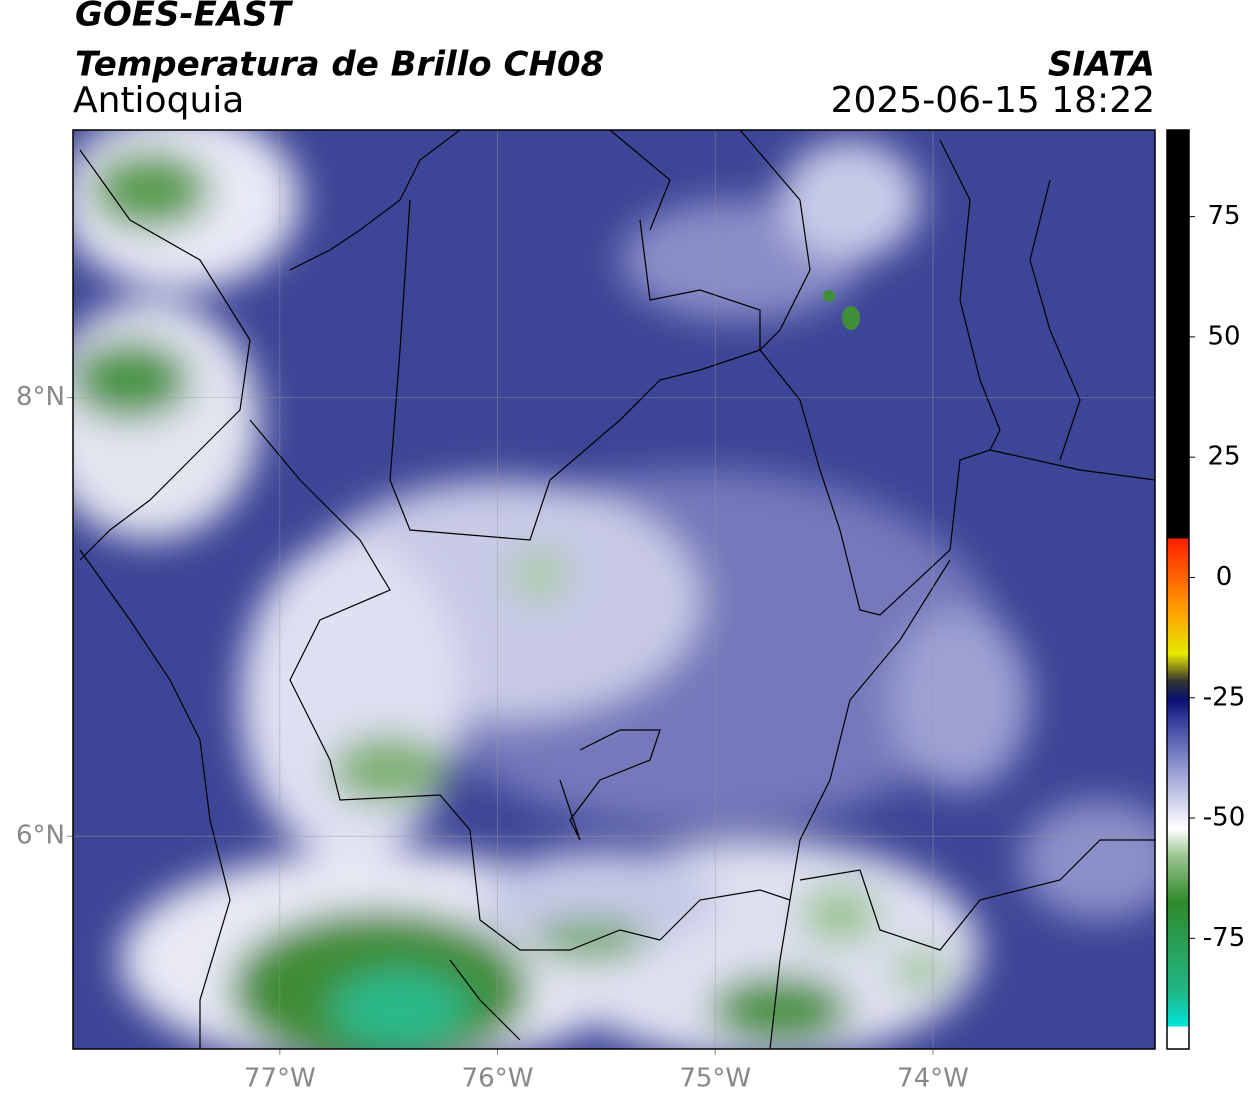  I want to click on colorbar-ticks: 75 50 25 0 -25 -50 -75, so click(1217, 577).